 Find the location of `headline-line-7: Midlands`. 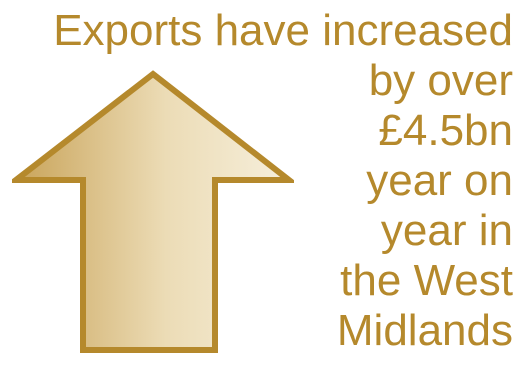

headline-line-7: Midlands is located at coordinates (424, 330).